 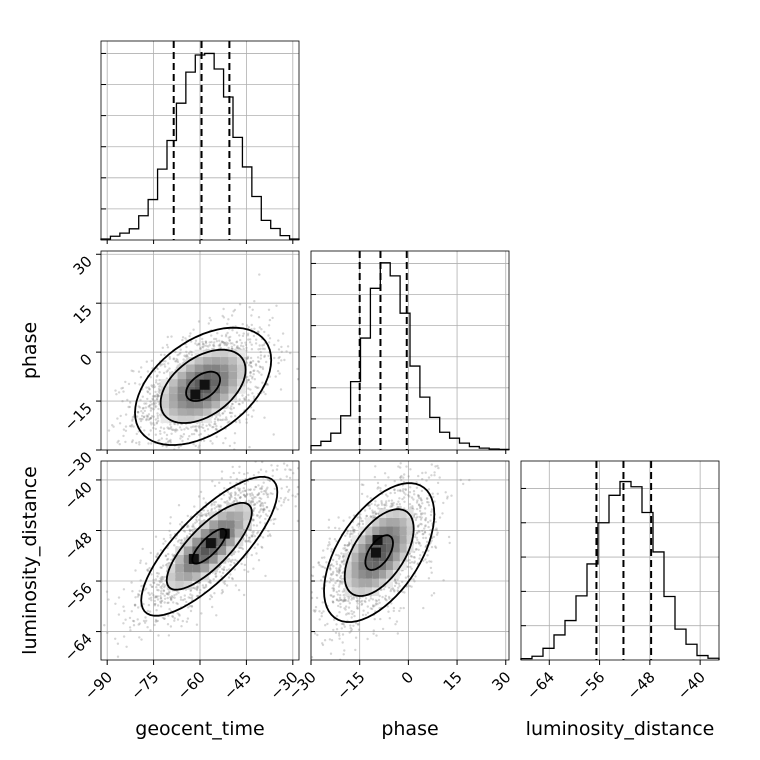 I want to click on histogram-geocent_time, so click(x=200, y=146).